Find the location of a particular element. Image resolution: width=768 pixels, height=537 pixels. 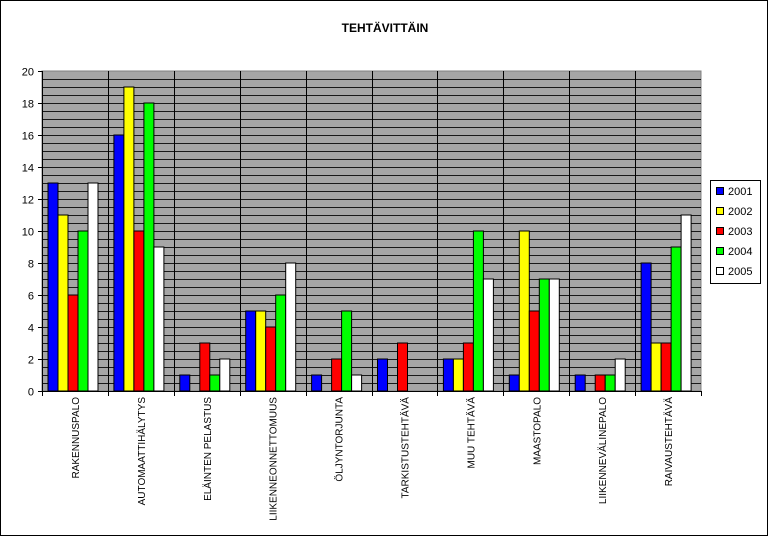

y-tick-label: 6 is located at coordinates (31, 297).